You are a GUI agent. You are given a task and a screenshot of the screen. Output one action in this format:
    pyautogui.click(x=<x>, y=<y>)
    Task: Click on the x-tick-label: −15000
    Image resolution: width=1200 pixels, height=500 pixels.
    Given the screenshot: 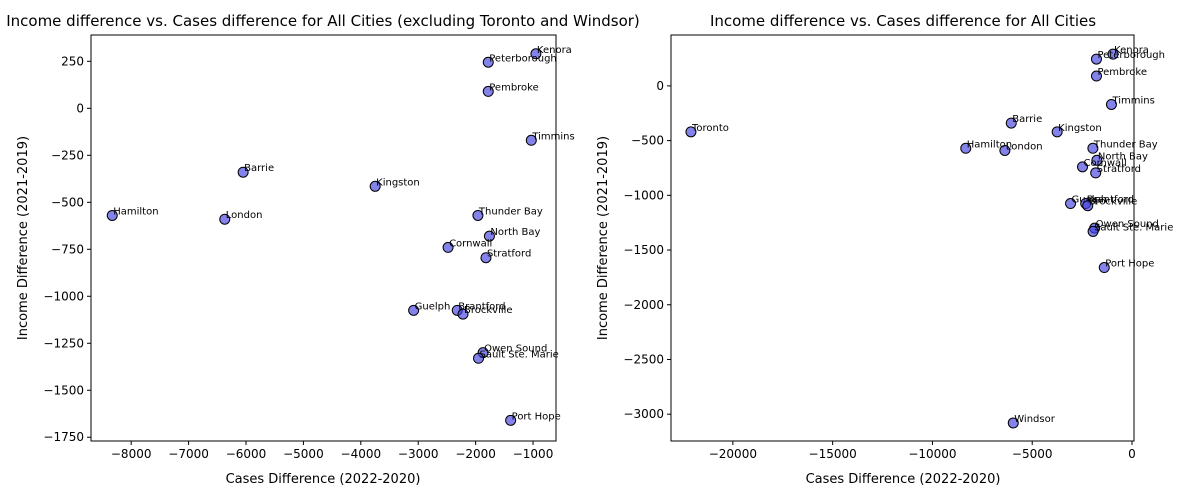 What is the action you would take?
    pyautogui.click(x=833, y=454)
    